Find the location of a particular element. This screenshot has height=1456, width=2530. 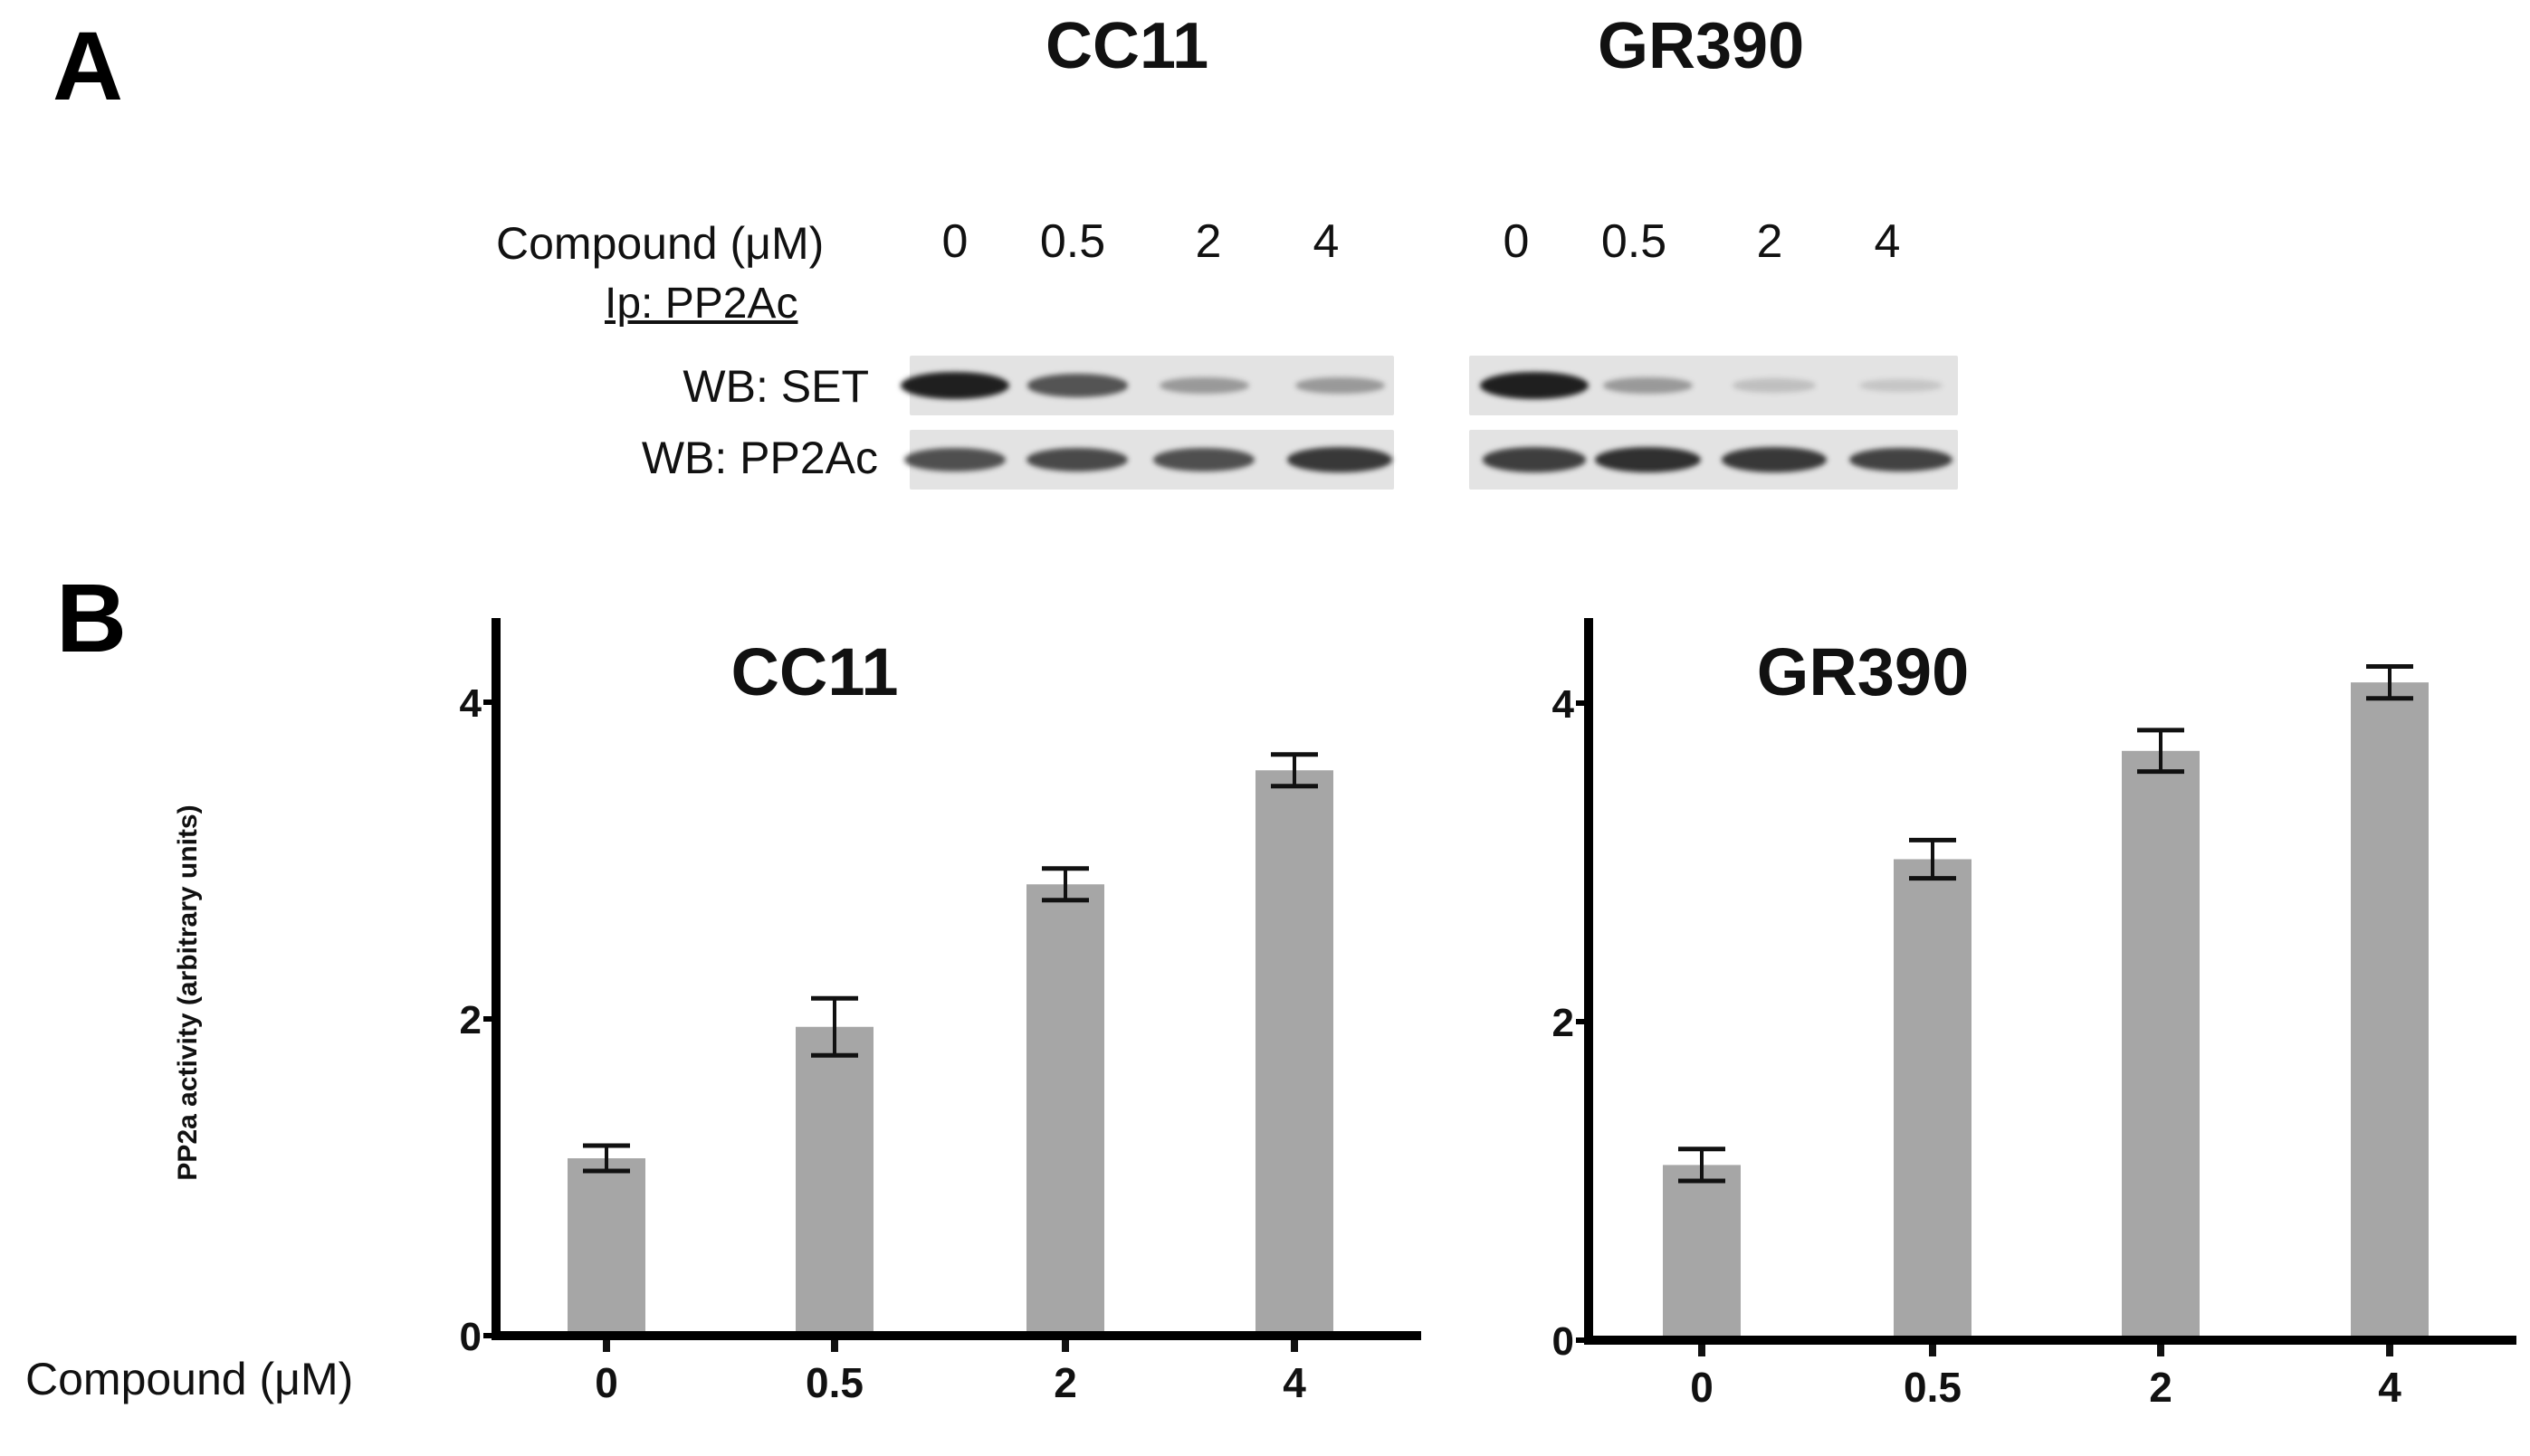

blot-dose-label-gr390: 2 is located at coordinates (1770, 242).